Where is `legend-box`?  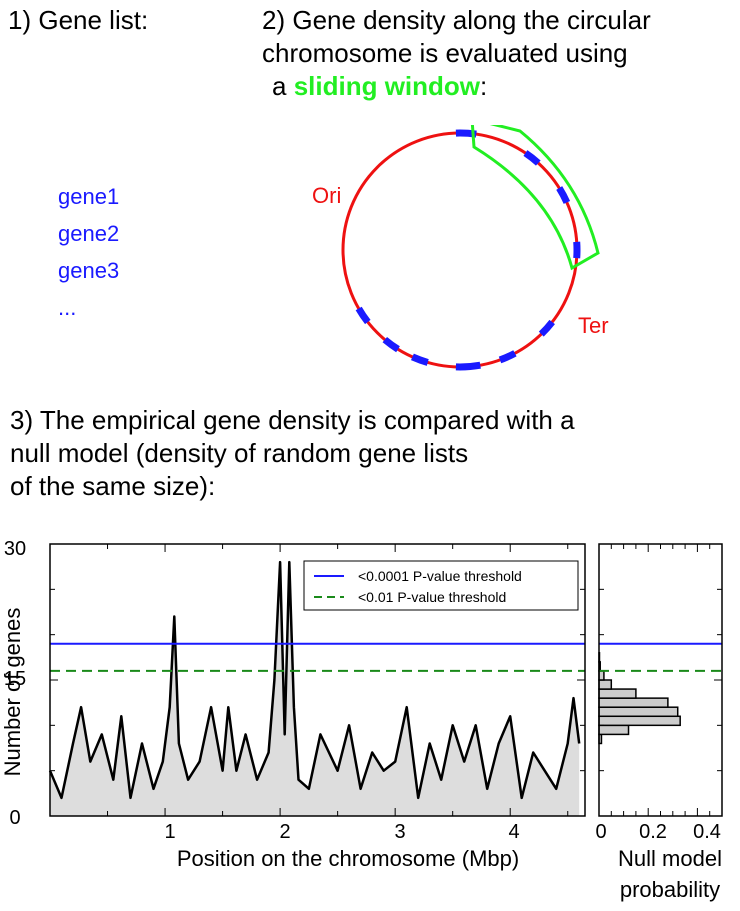 legend-box is located at coordinates (441, 585).